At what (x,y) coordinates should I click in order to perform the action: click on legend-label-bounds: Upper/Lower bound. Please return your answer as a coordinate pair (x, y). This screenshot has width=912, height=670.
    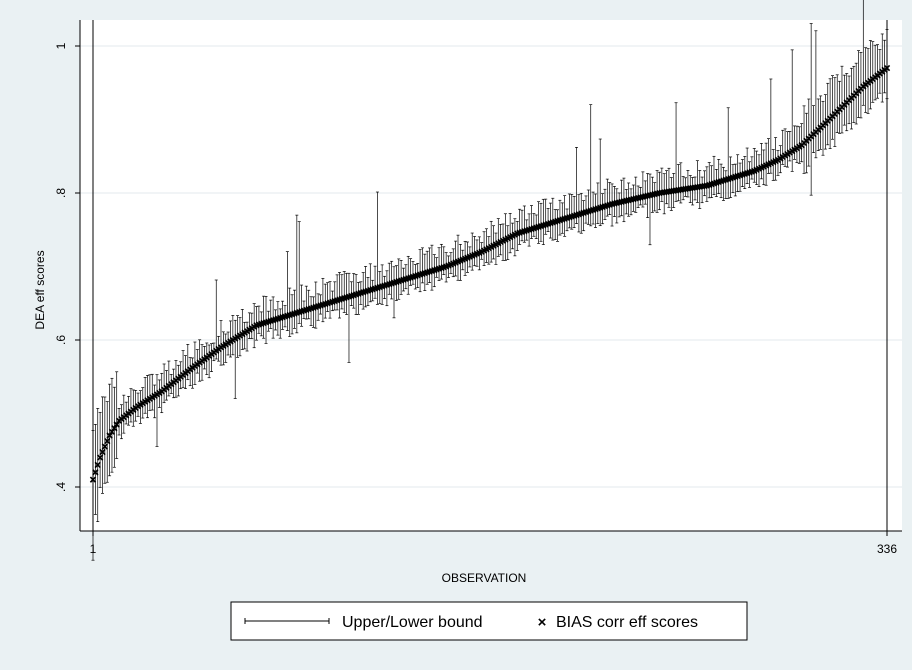
    Looking at the image, I should click on (412, 622).